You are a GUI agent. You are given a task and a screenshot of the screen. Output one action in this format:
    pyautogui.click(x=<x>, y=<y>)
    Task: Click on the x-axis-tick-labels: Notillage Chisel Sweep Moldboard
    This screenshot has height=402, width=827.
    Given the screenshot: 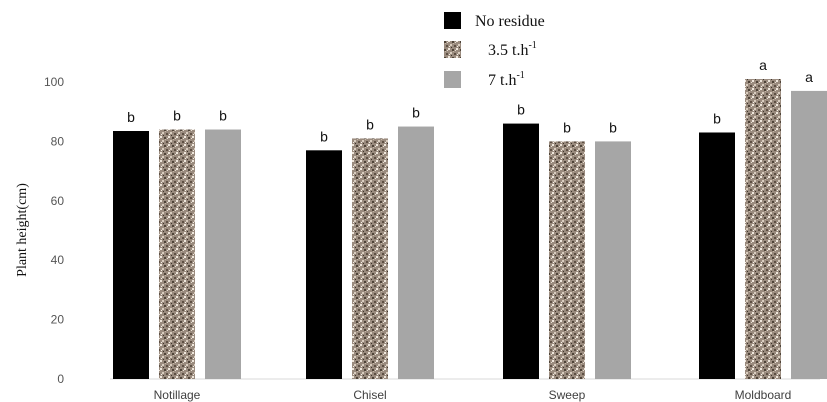 What is the action you would take?
    pyautogui.click(x=473, y=395)
    